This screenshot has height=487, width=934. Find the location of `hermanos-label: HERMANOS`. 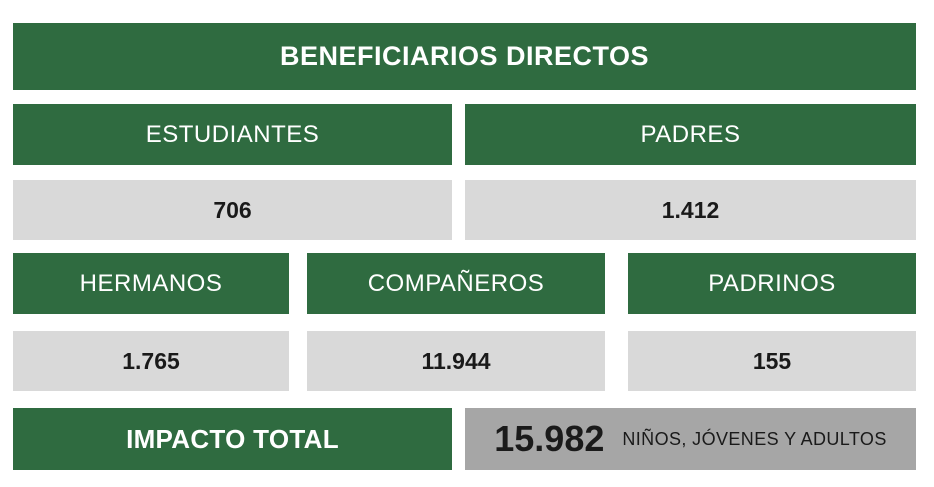

hermanos-label: HERMANOS is located at coordinates (151, 283).